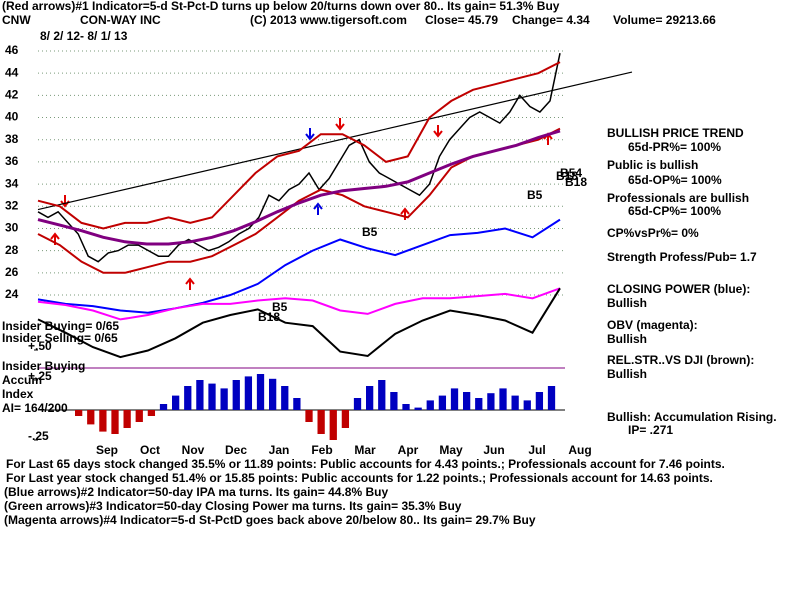 The height and width of the screenshot is (600, 800). Describe the element at coordinates (674, 211) in the screenshot. I see `right-label: 65d-CP%= 100%` at that location.